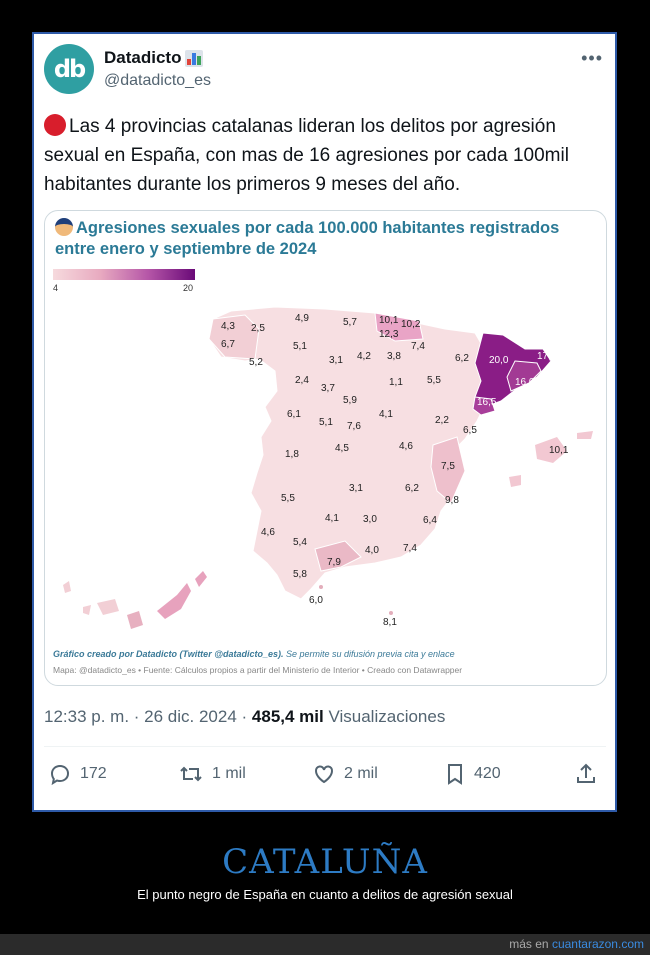 The image size is (650, 955). What do you see at coordinates (146, 716) in the screenshot?
I see `timestamp: 12:33 p. m. · 26 dic. 2024 ·` at bounding box center [146, 716].